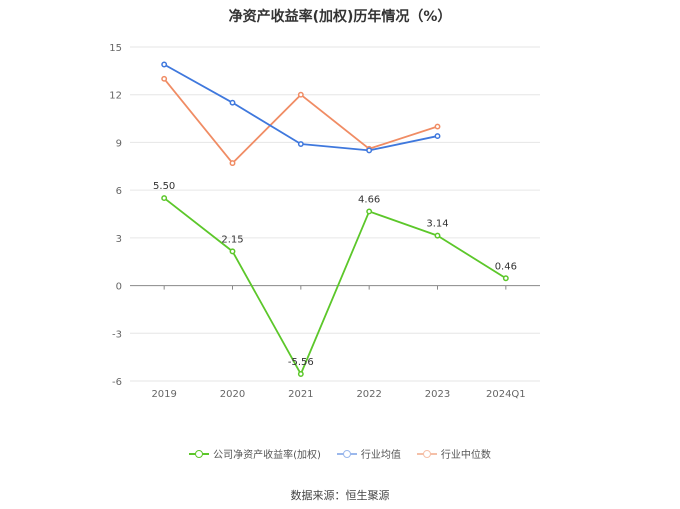  I want to click on legend-item-industry-median: 行业中位数, so click(453, 453).